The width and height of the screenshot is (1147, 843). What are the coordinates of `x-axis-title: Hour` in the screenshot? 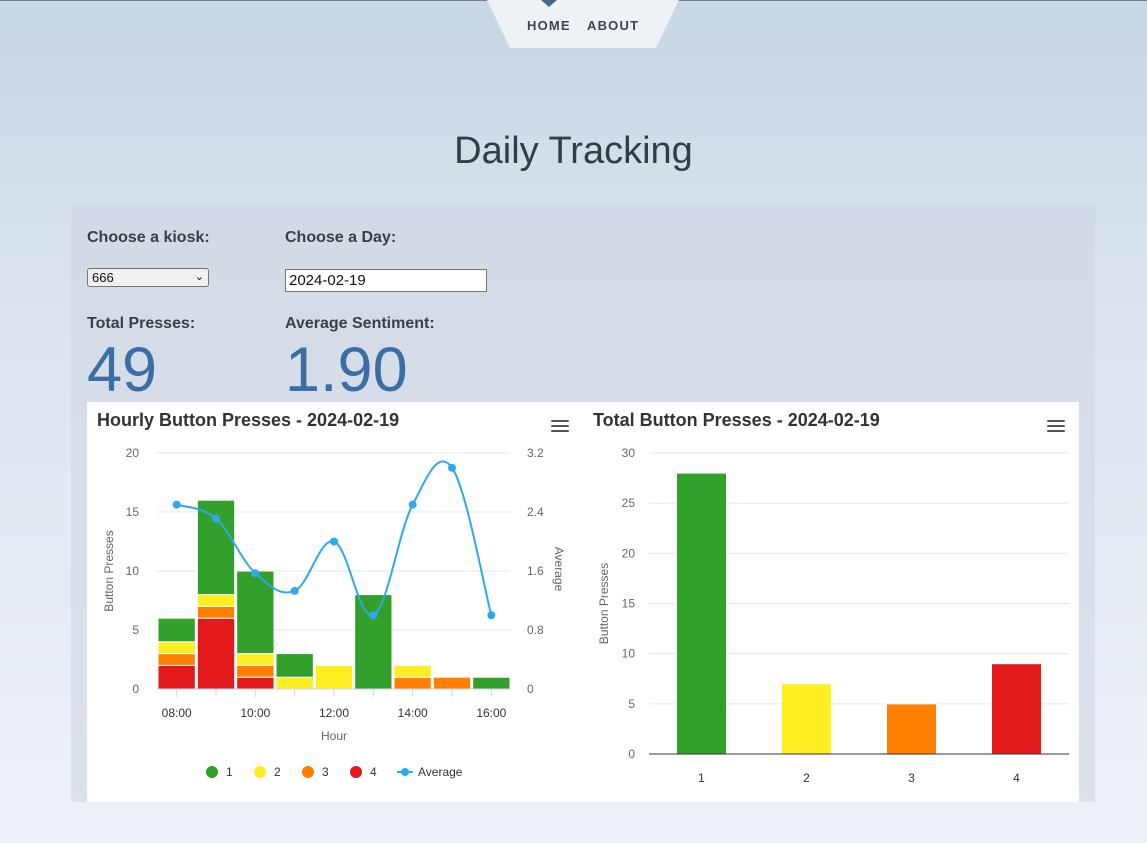 It's located at (334, 736).